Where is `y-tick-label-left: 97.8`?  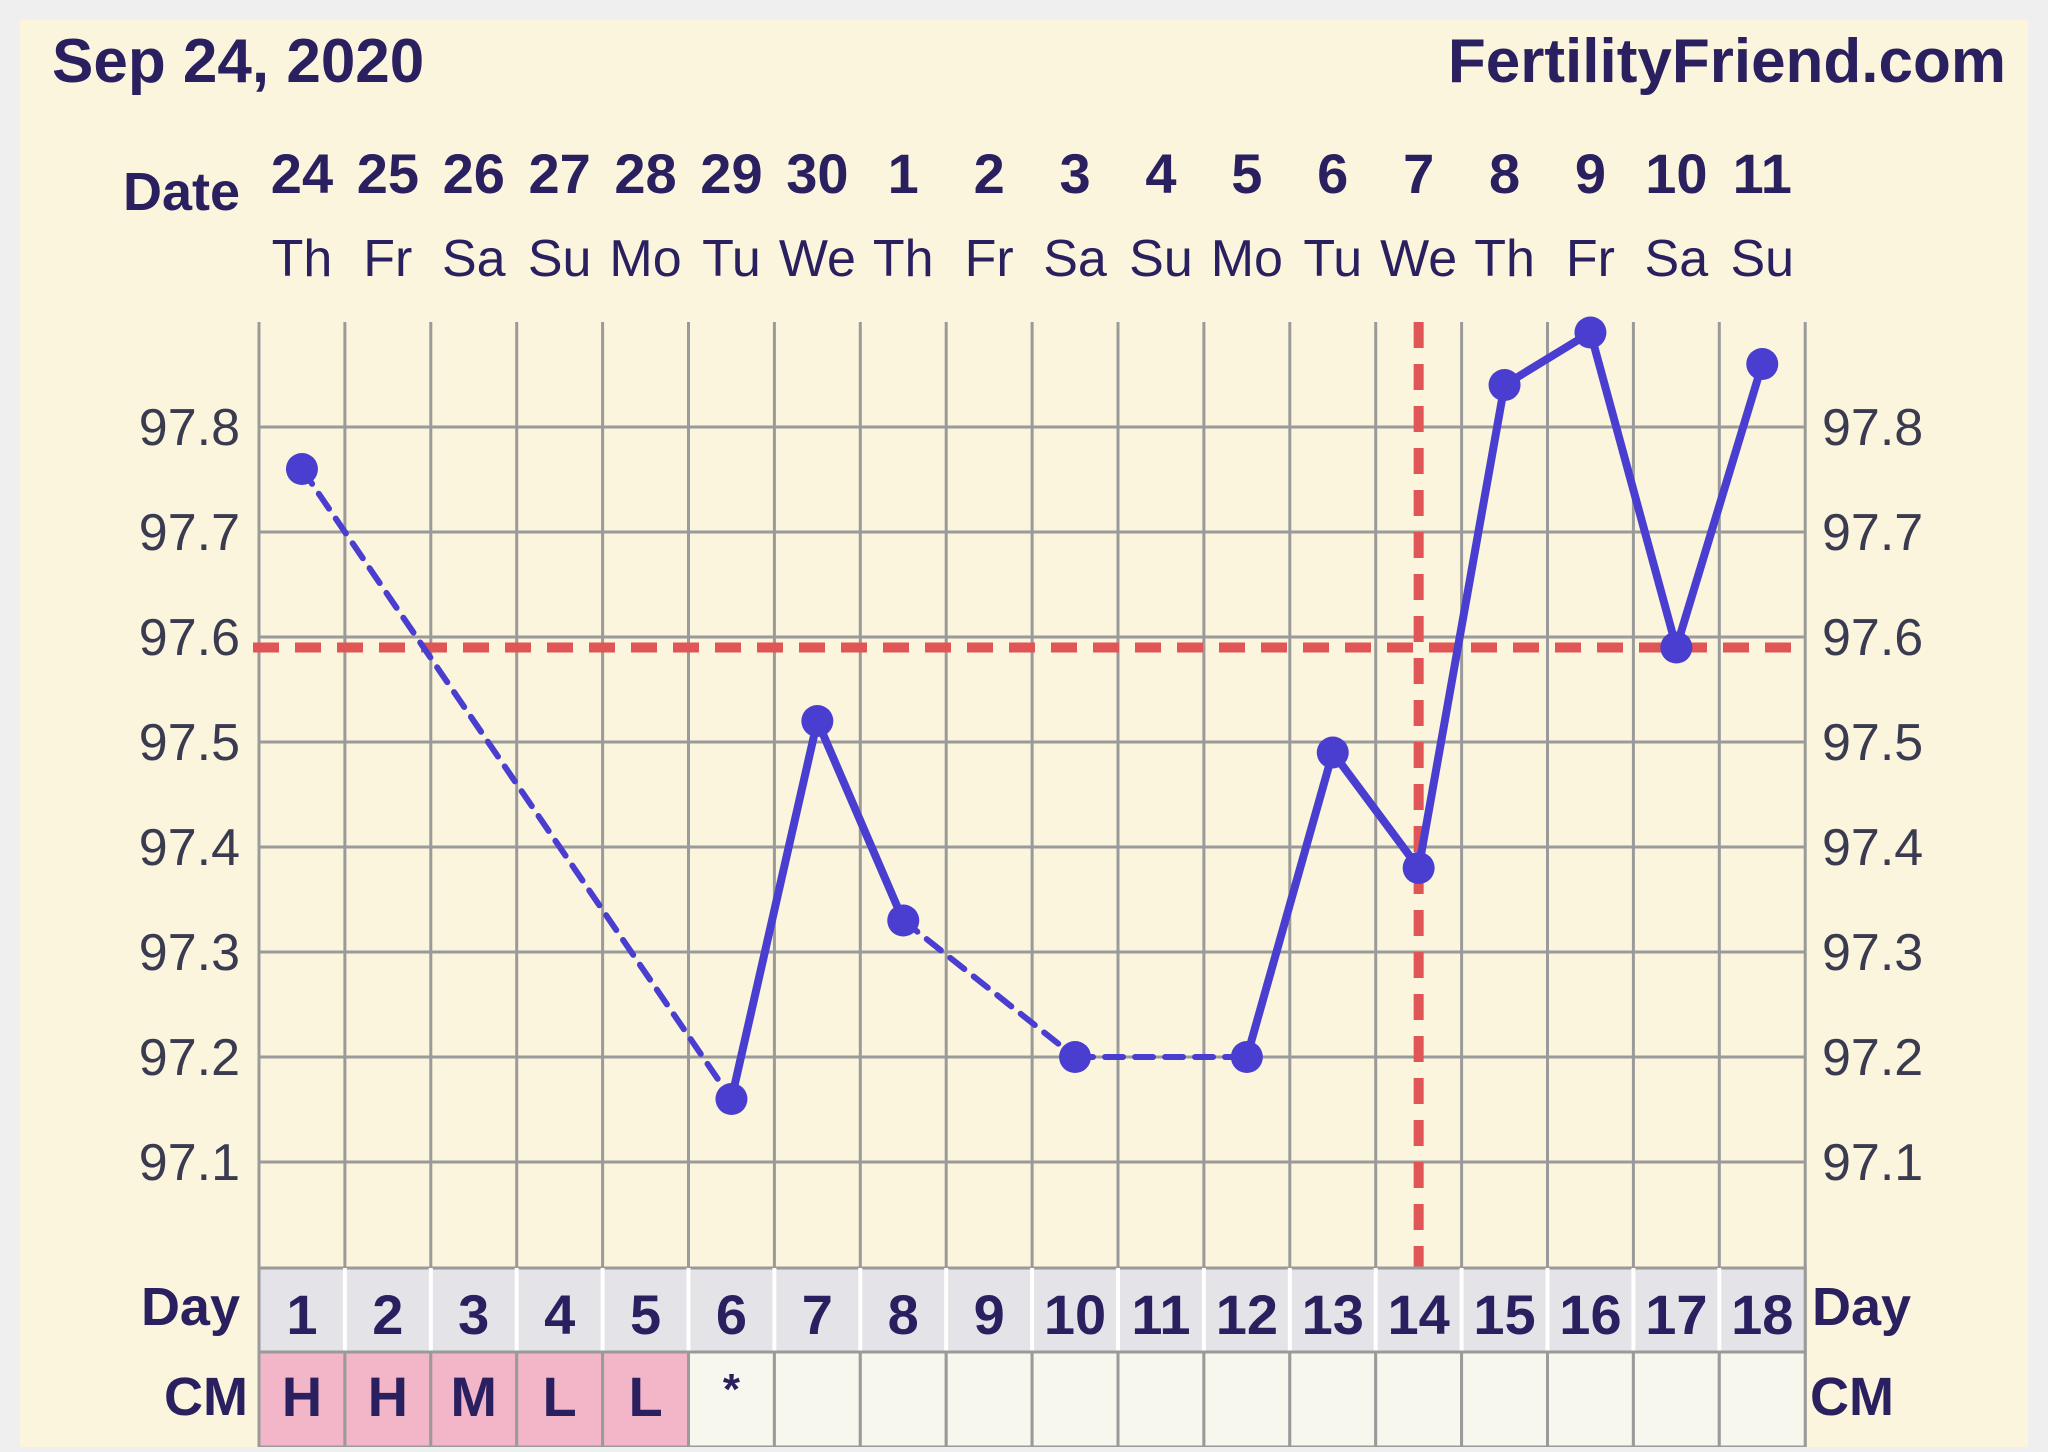 y-tick-label-left: 97.8 is located at coordinates (189, 428).